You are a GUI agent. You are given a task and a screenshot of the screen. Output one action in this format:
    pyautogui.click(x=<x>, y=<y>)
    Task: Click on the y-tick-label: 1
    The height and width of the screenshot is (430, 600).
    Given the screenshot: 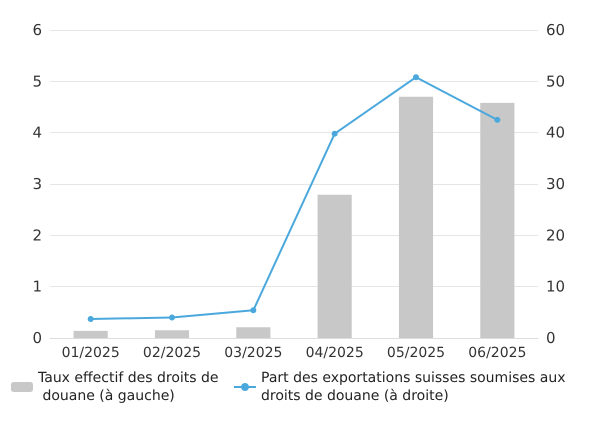 What is the action you would take?
    pyautogui.click(x=37, y=287)
    